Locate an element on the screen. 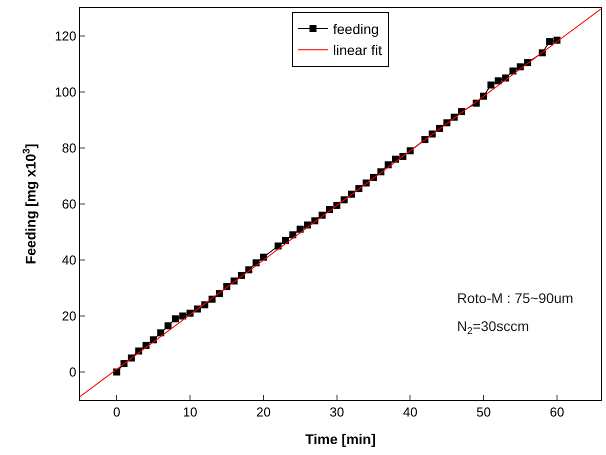 Image resolution: width=606 pixels, height=455 pixels. x-tick-label: 40 is located at coordinates (410, 412).